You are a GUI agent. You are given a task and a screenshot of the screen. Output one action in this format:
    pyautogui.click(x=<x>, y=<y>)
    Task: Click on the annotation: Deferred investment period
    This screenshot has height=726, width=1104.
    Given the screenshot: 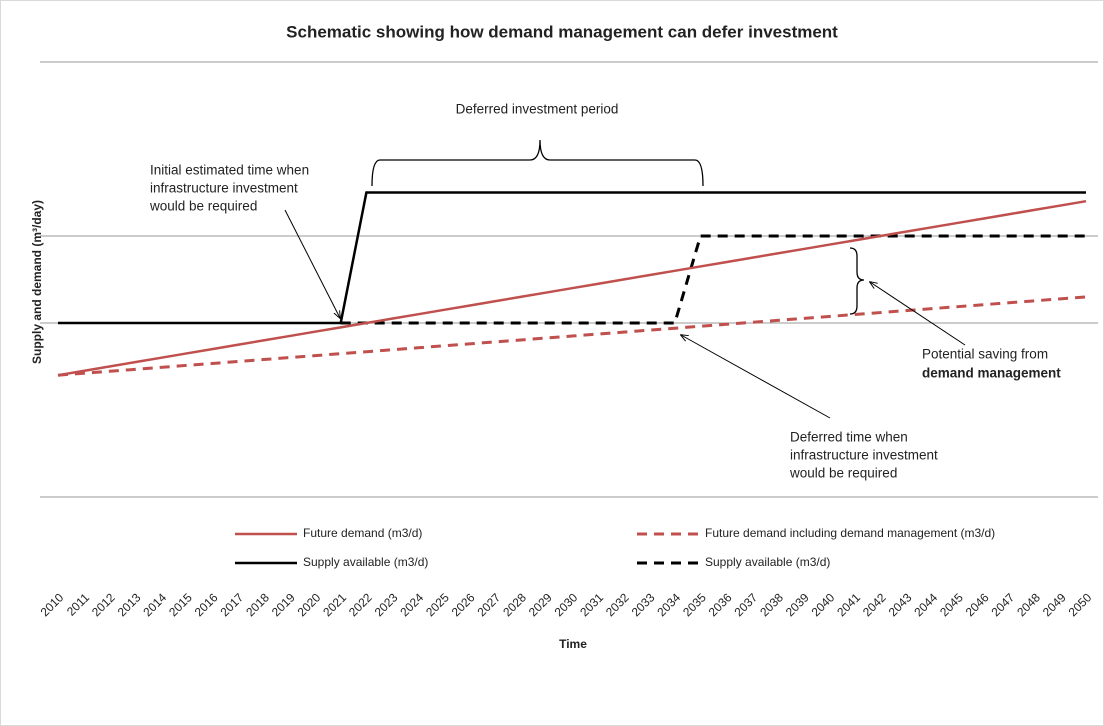 What is the action you would take?
    pyautogui.click(x=537, y=109)
    